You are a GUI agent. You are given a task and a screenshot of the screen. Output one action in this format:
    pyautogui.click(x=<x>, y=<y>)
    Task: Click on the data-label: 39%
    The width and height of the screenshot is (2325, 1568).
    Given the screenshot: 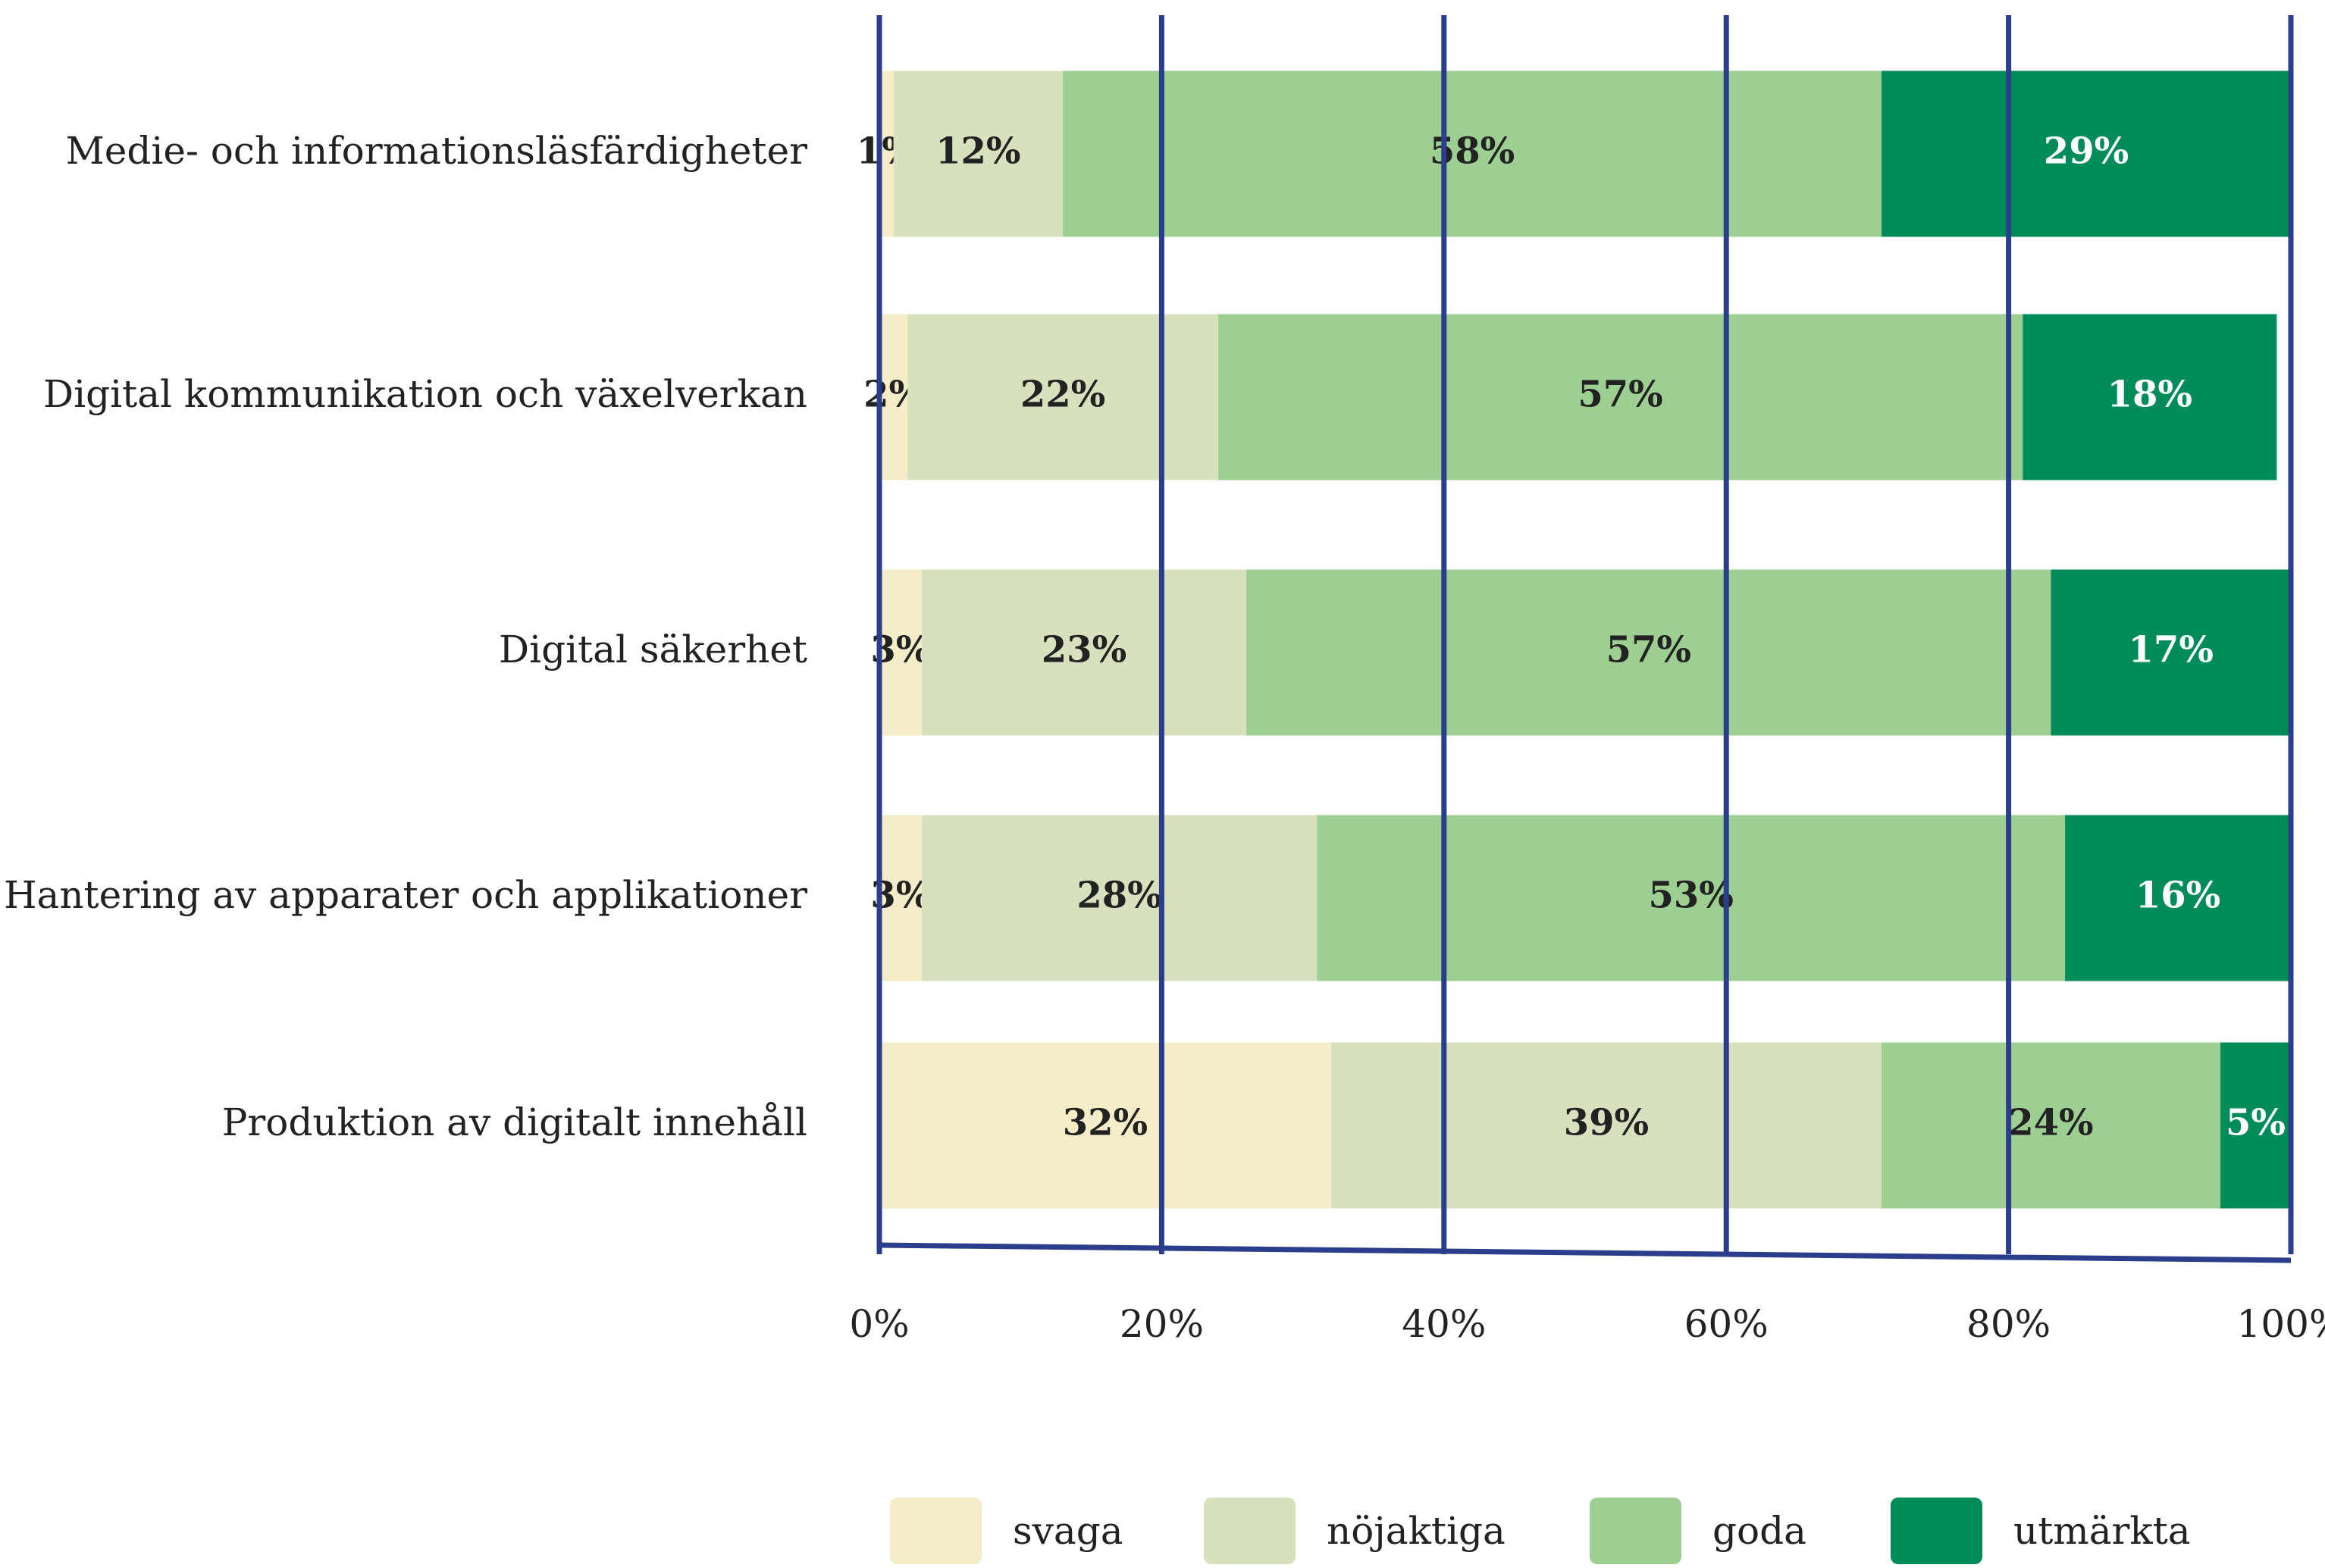 What is the action you would take?
    pyautogui.click(x=1606, y=1123)
    